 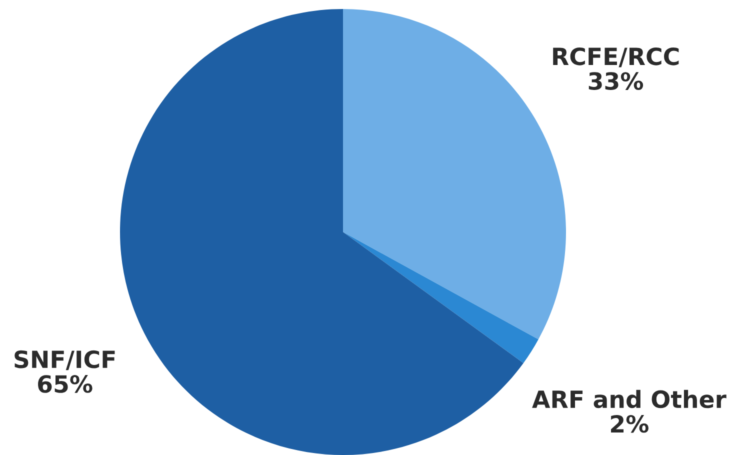 What do you see at coordinates (616, 81) in the screenshot?
I see `data-label: 33%` at bounding box center [616, 81].